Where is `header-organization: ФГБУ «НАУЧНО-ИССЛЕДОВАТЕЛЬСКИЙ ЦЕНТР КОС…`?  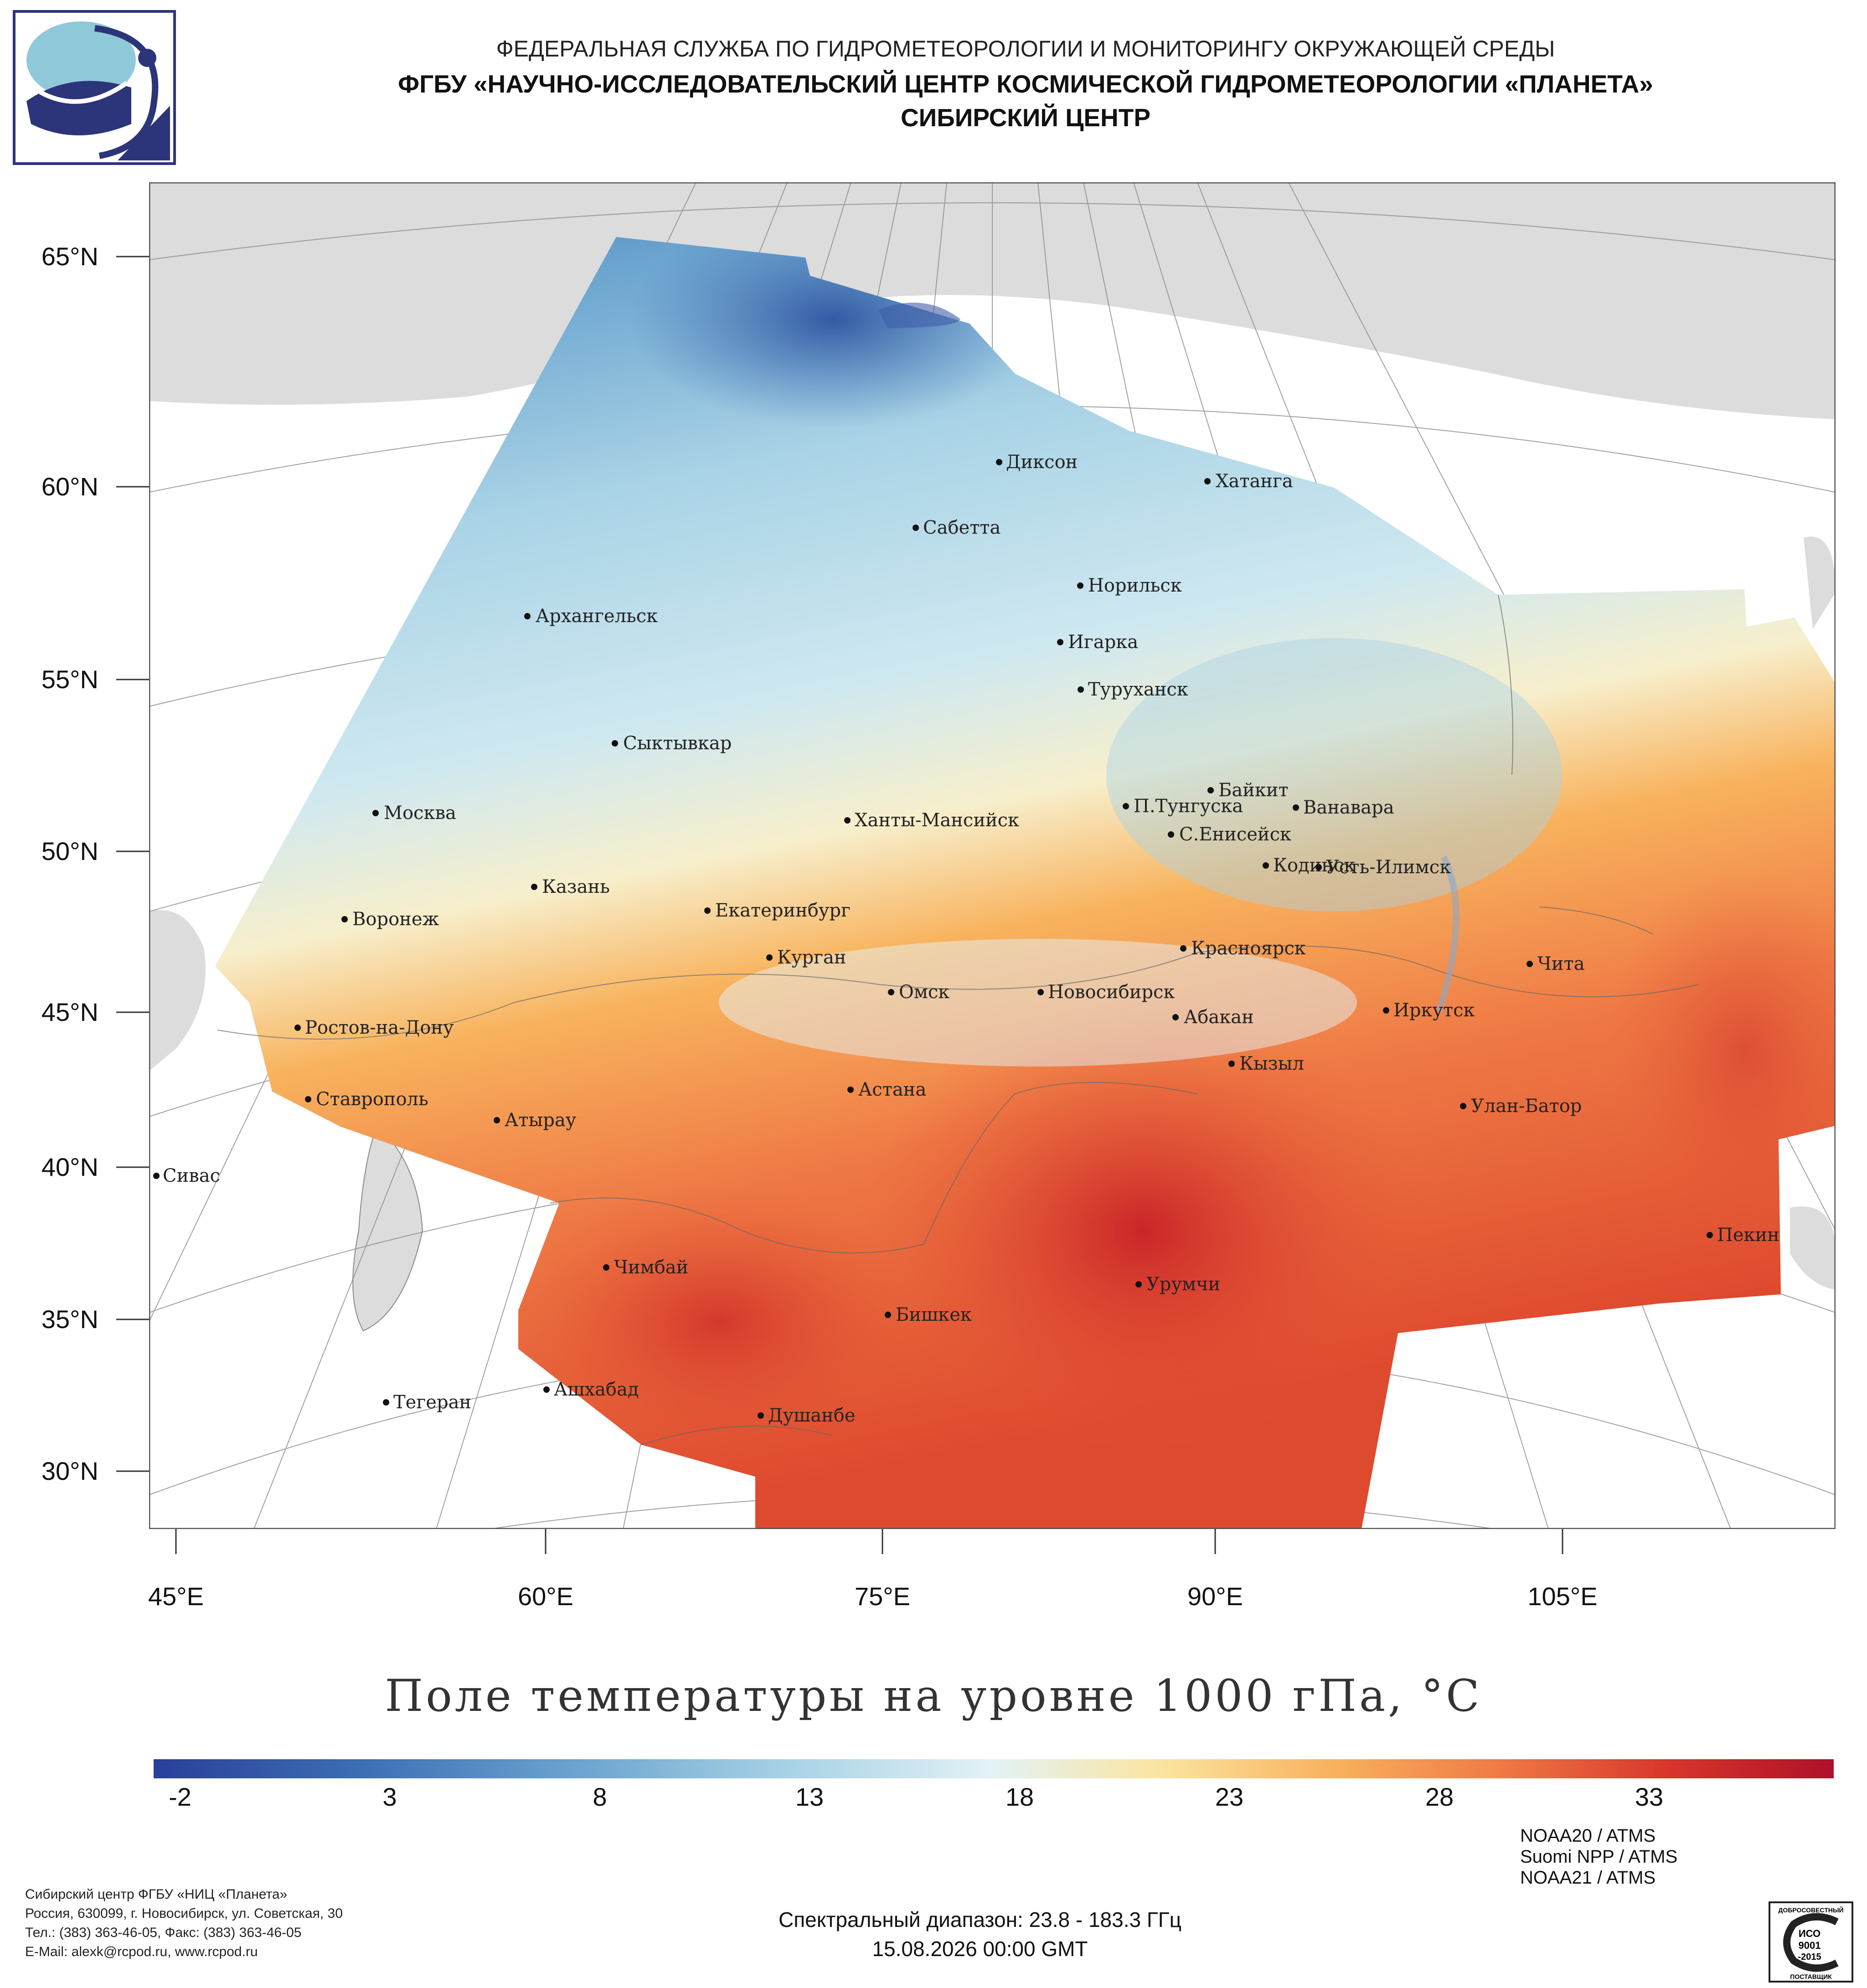
header-organization: ФГБУ «НАУЧНО-ИССЛЕДОВАТЕЛЬСКИЙ ЦЕНТР КОС… is located at coordinates (1025, 84).